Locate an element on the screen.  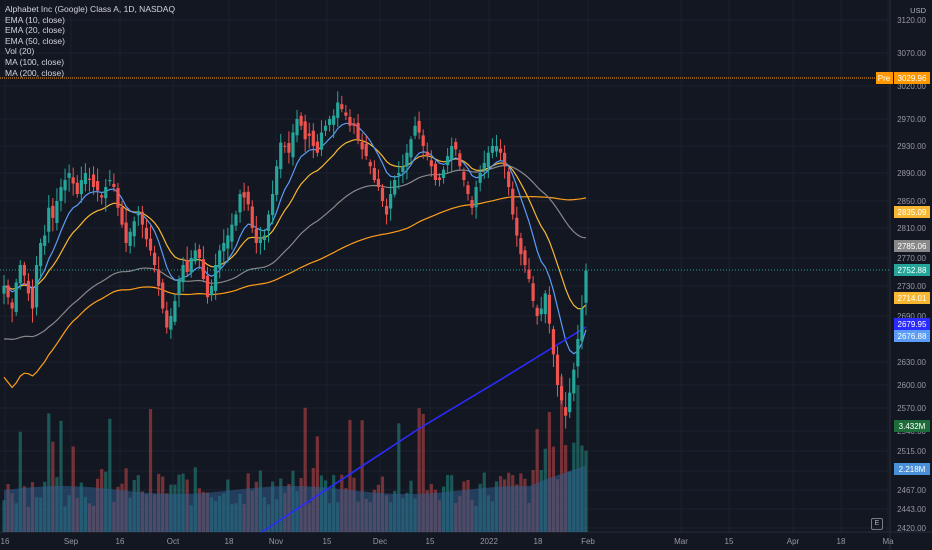
price-tag-value: 3029.96 is located at coordinates (912, 78).